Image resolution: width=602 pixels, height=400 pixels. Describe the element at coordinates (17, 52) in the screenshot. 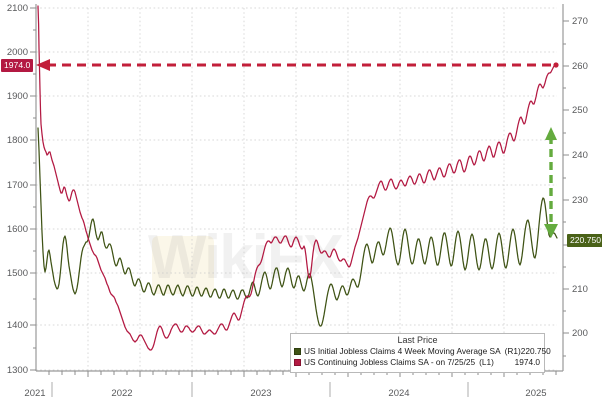

I see `left-tick-2000: 2000` at that location.